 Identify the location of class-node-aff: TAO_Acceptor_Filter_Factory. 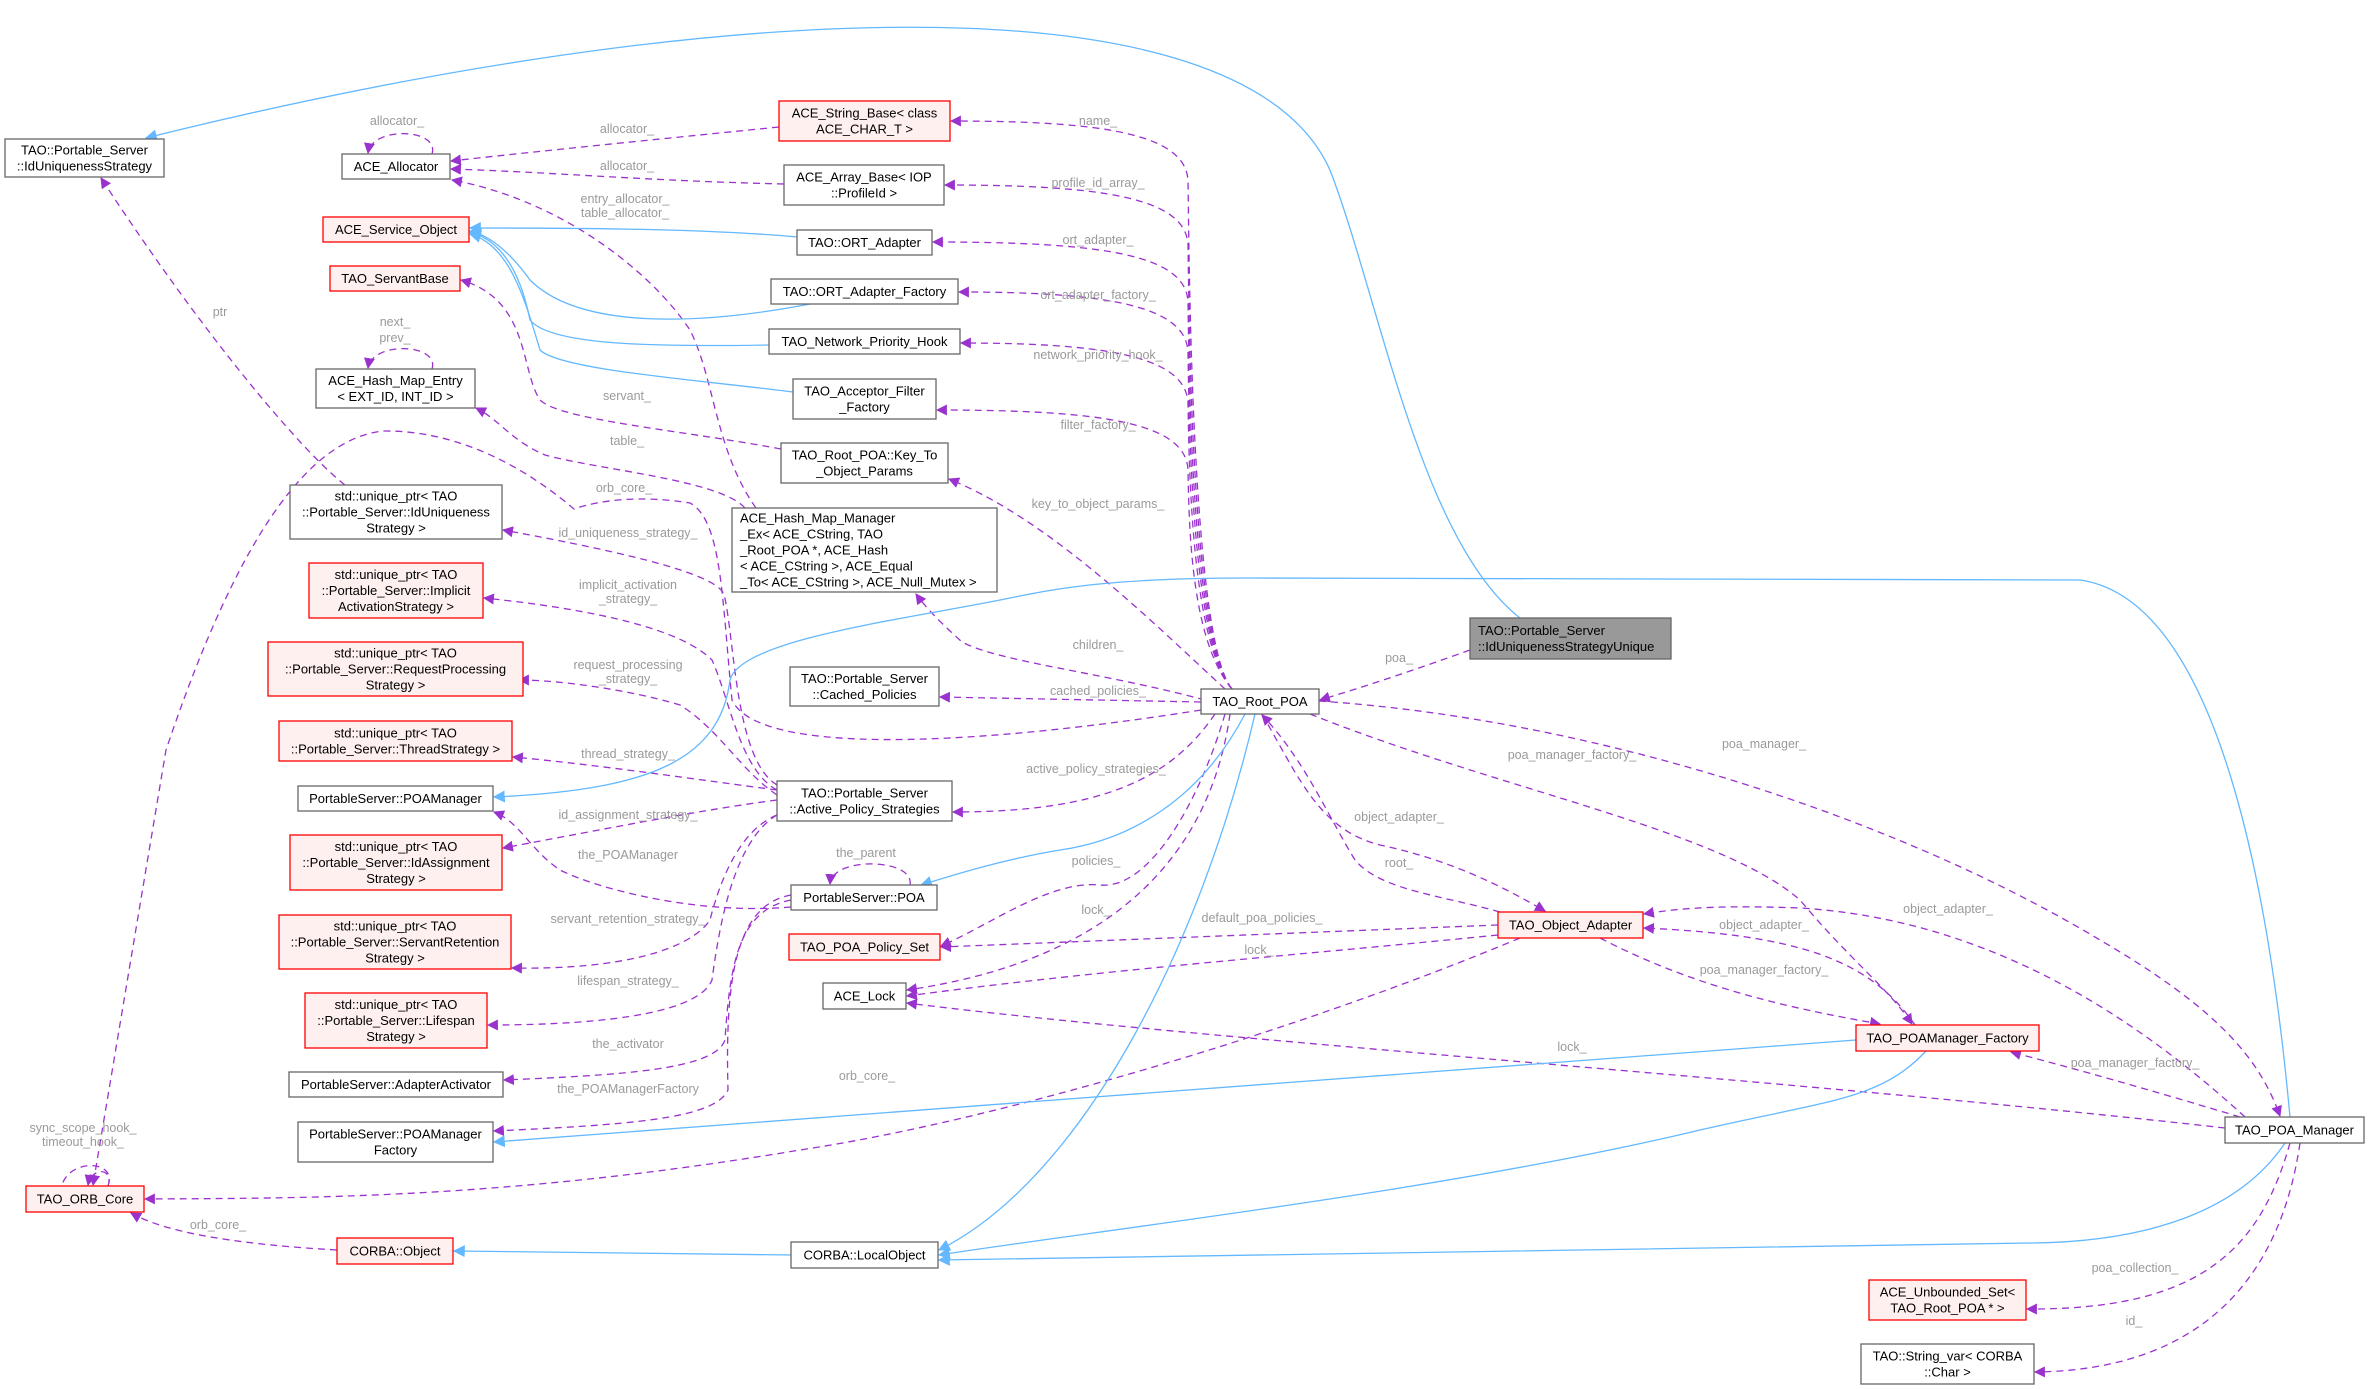
(864, 399).